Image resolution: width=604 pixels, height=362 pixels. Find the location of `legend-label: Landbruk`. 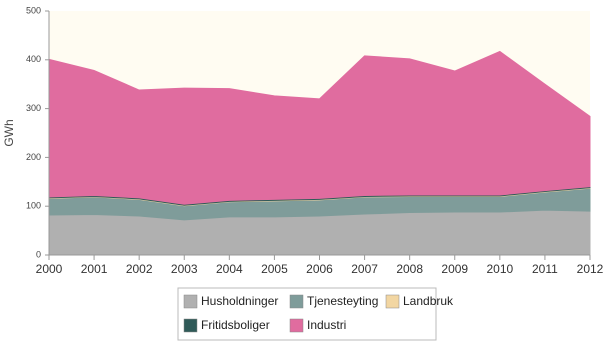

legend-label: Landbruk is located at coordinates (428, 301).